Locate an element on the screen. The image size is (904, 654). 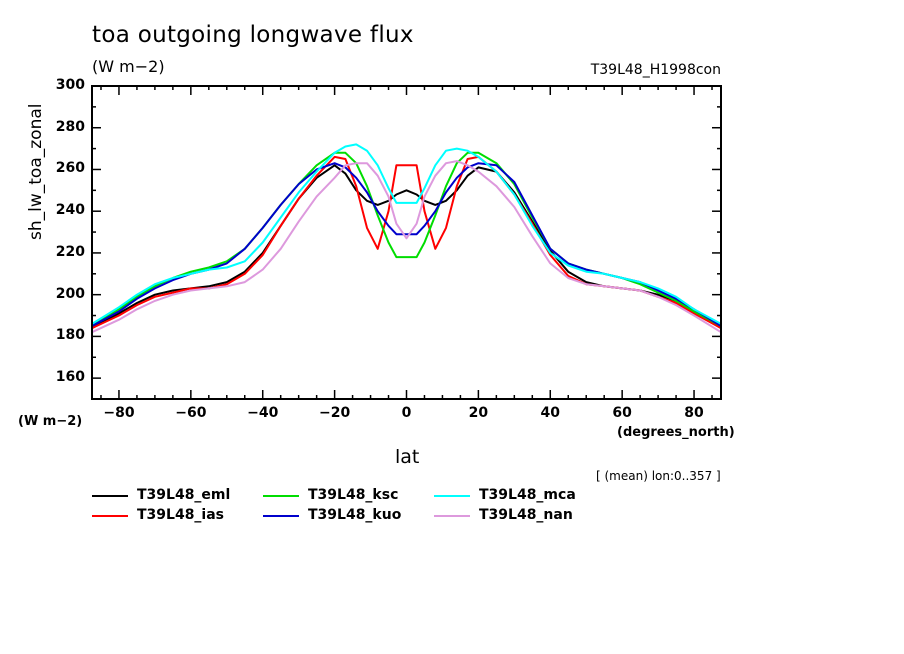
y-tick-label: 240 is located at coordinates (70, 210).